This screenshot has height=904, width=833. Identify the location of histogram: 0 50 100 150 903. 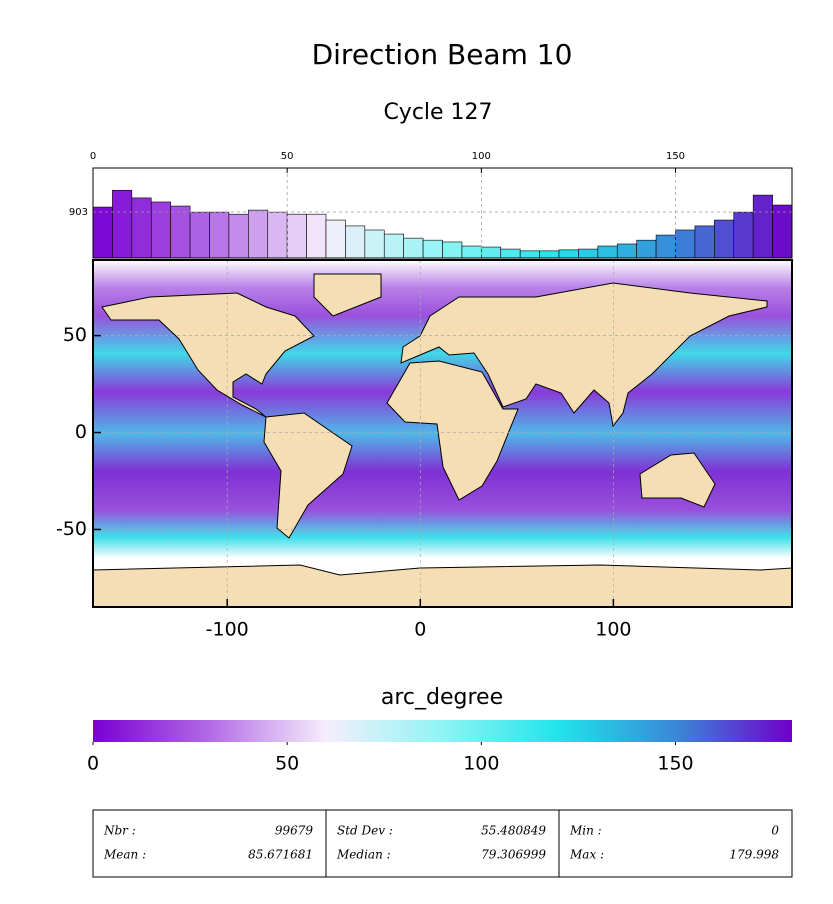
(431, 205).